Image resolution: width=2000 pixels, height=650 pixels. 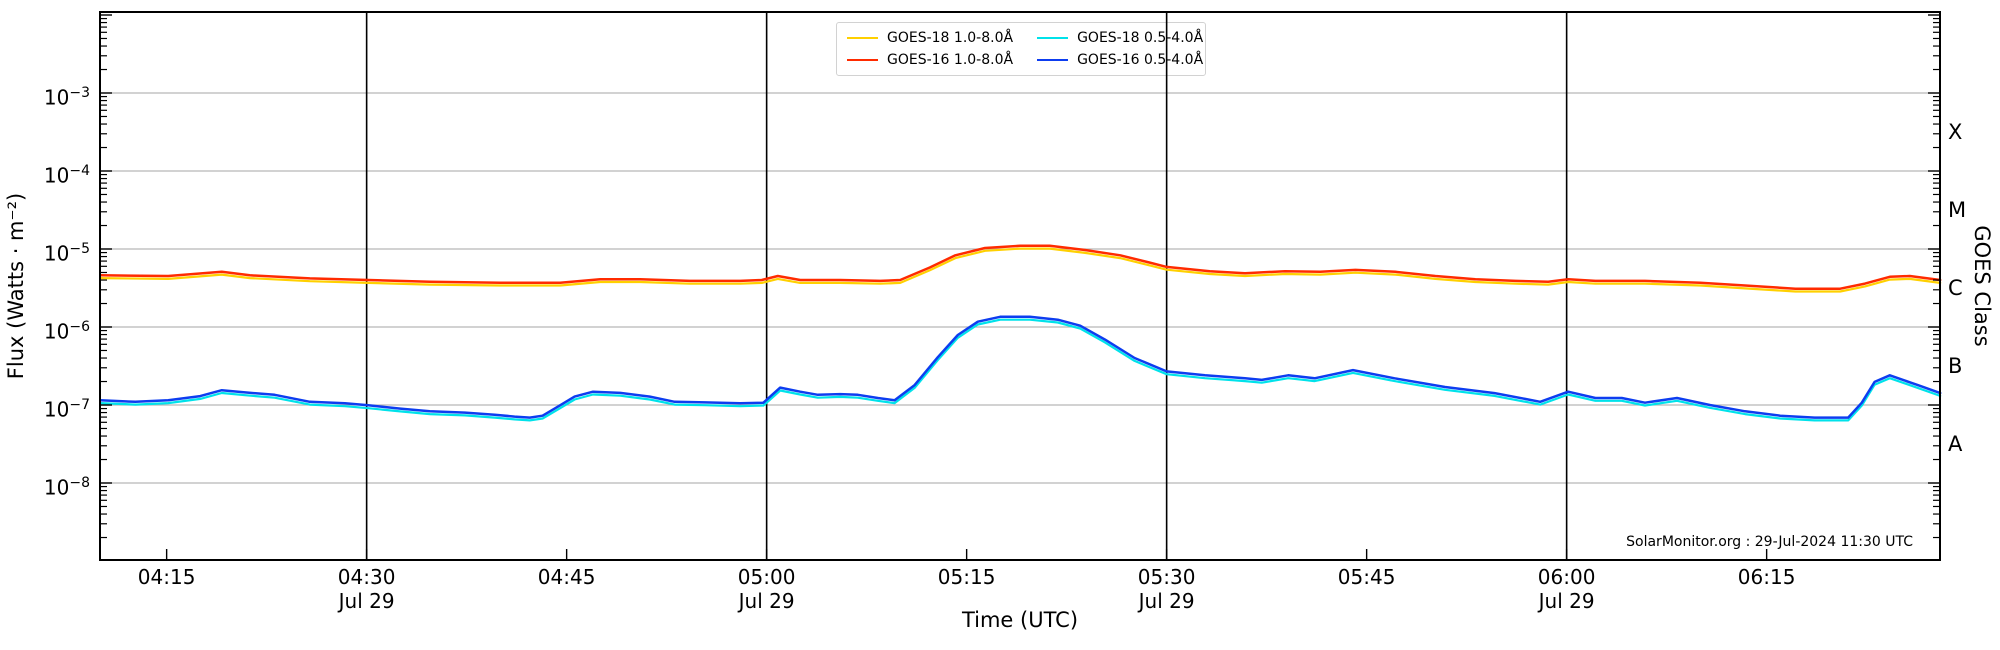 What do you see at coordinates (66, 487) in the screenshot?
I see `y-tick-label: 10⁻⁸` at bounding box center [66, 487].